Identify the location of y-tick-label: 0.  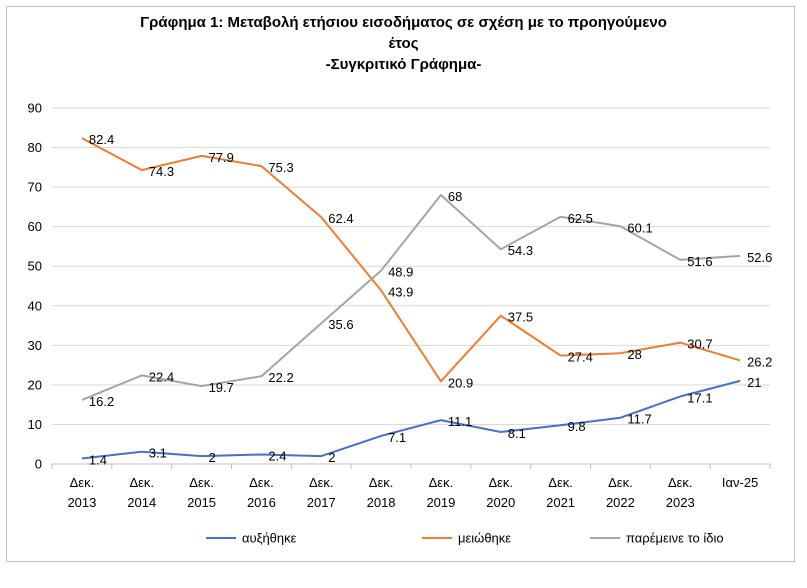
(38, 464).